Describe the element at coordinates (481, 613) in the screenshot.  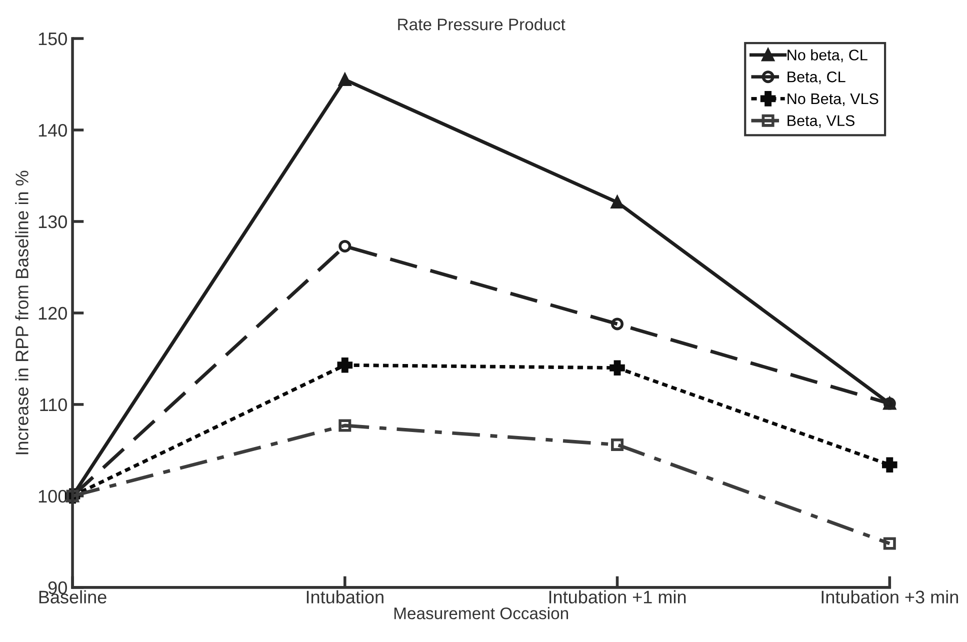
I see `x-axis-title: Measurement Occasion` at that location.